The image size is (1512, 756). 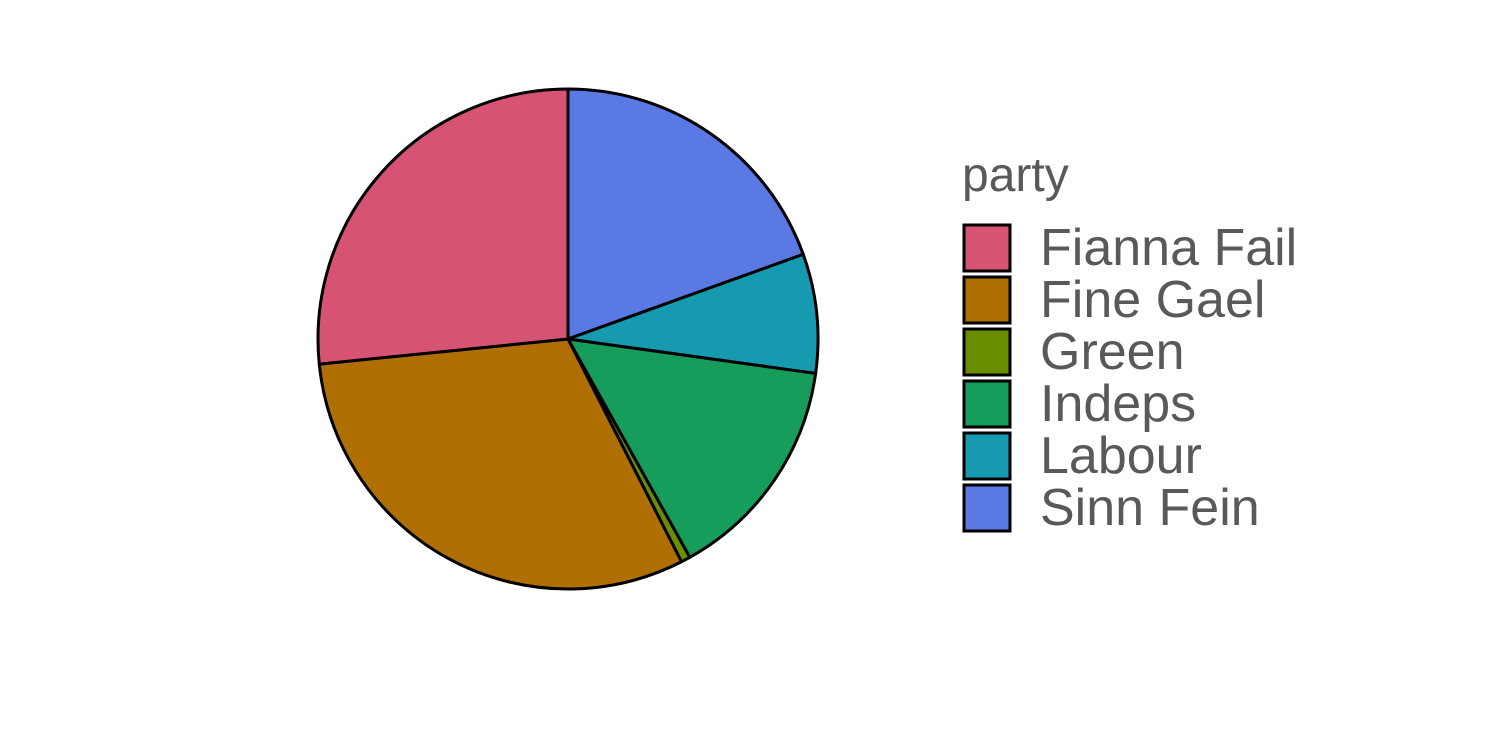 I want to click on legend-title: party, so click(x=1015, y=175).